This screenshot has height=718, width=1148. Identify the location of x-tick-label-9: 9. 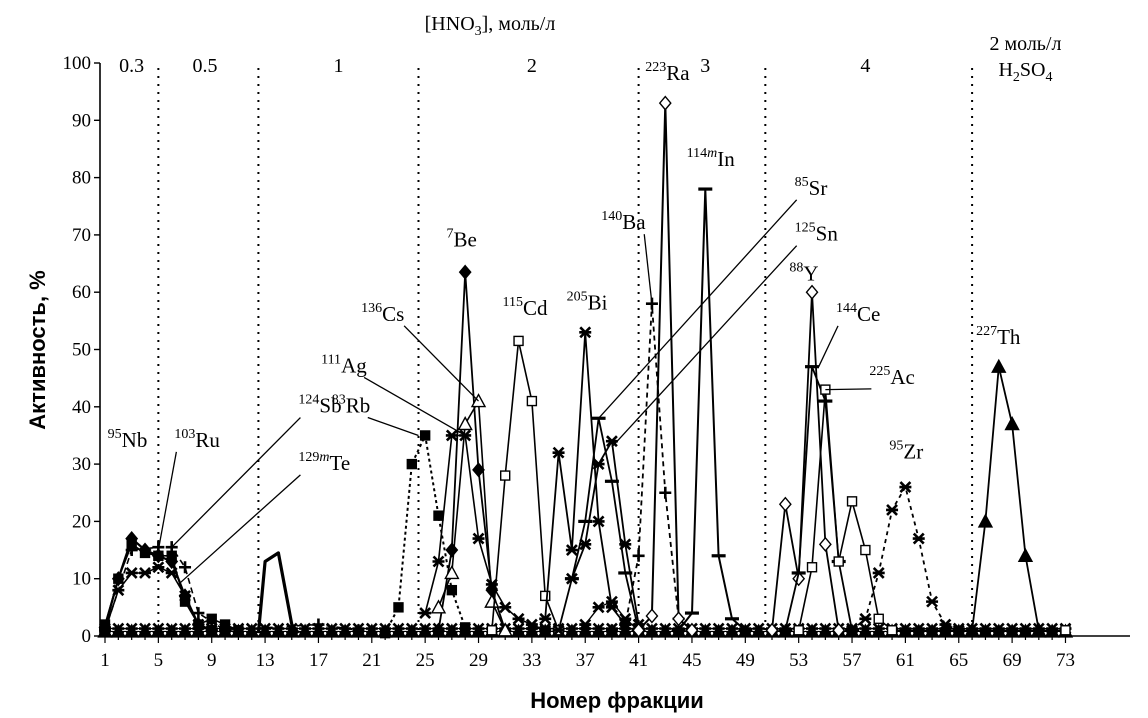
(212, 660).